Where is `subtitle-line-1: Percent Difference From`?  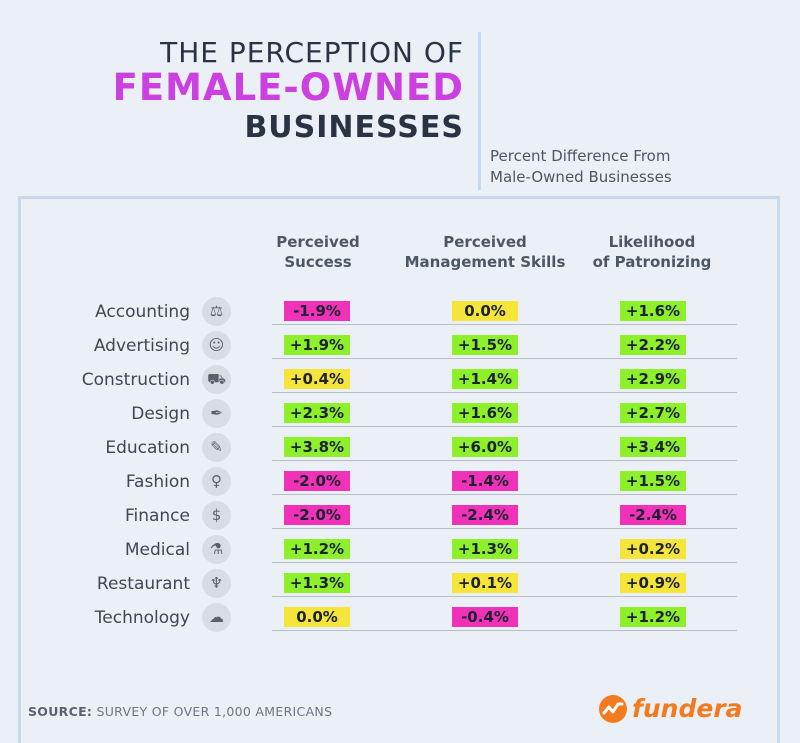 subtitle-line-1: Percent Difference From is located at coordinates (580, 156).